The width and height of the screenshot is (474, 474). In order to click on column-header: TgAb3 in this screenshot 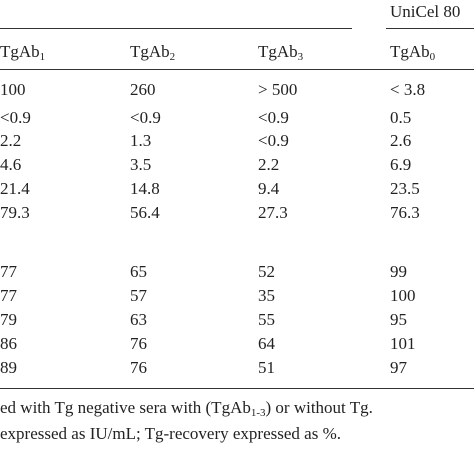, I will do `click(281, 52)`.